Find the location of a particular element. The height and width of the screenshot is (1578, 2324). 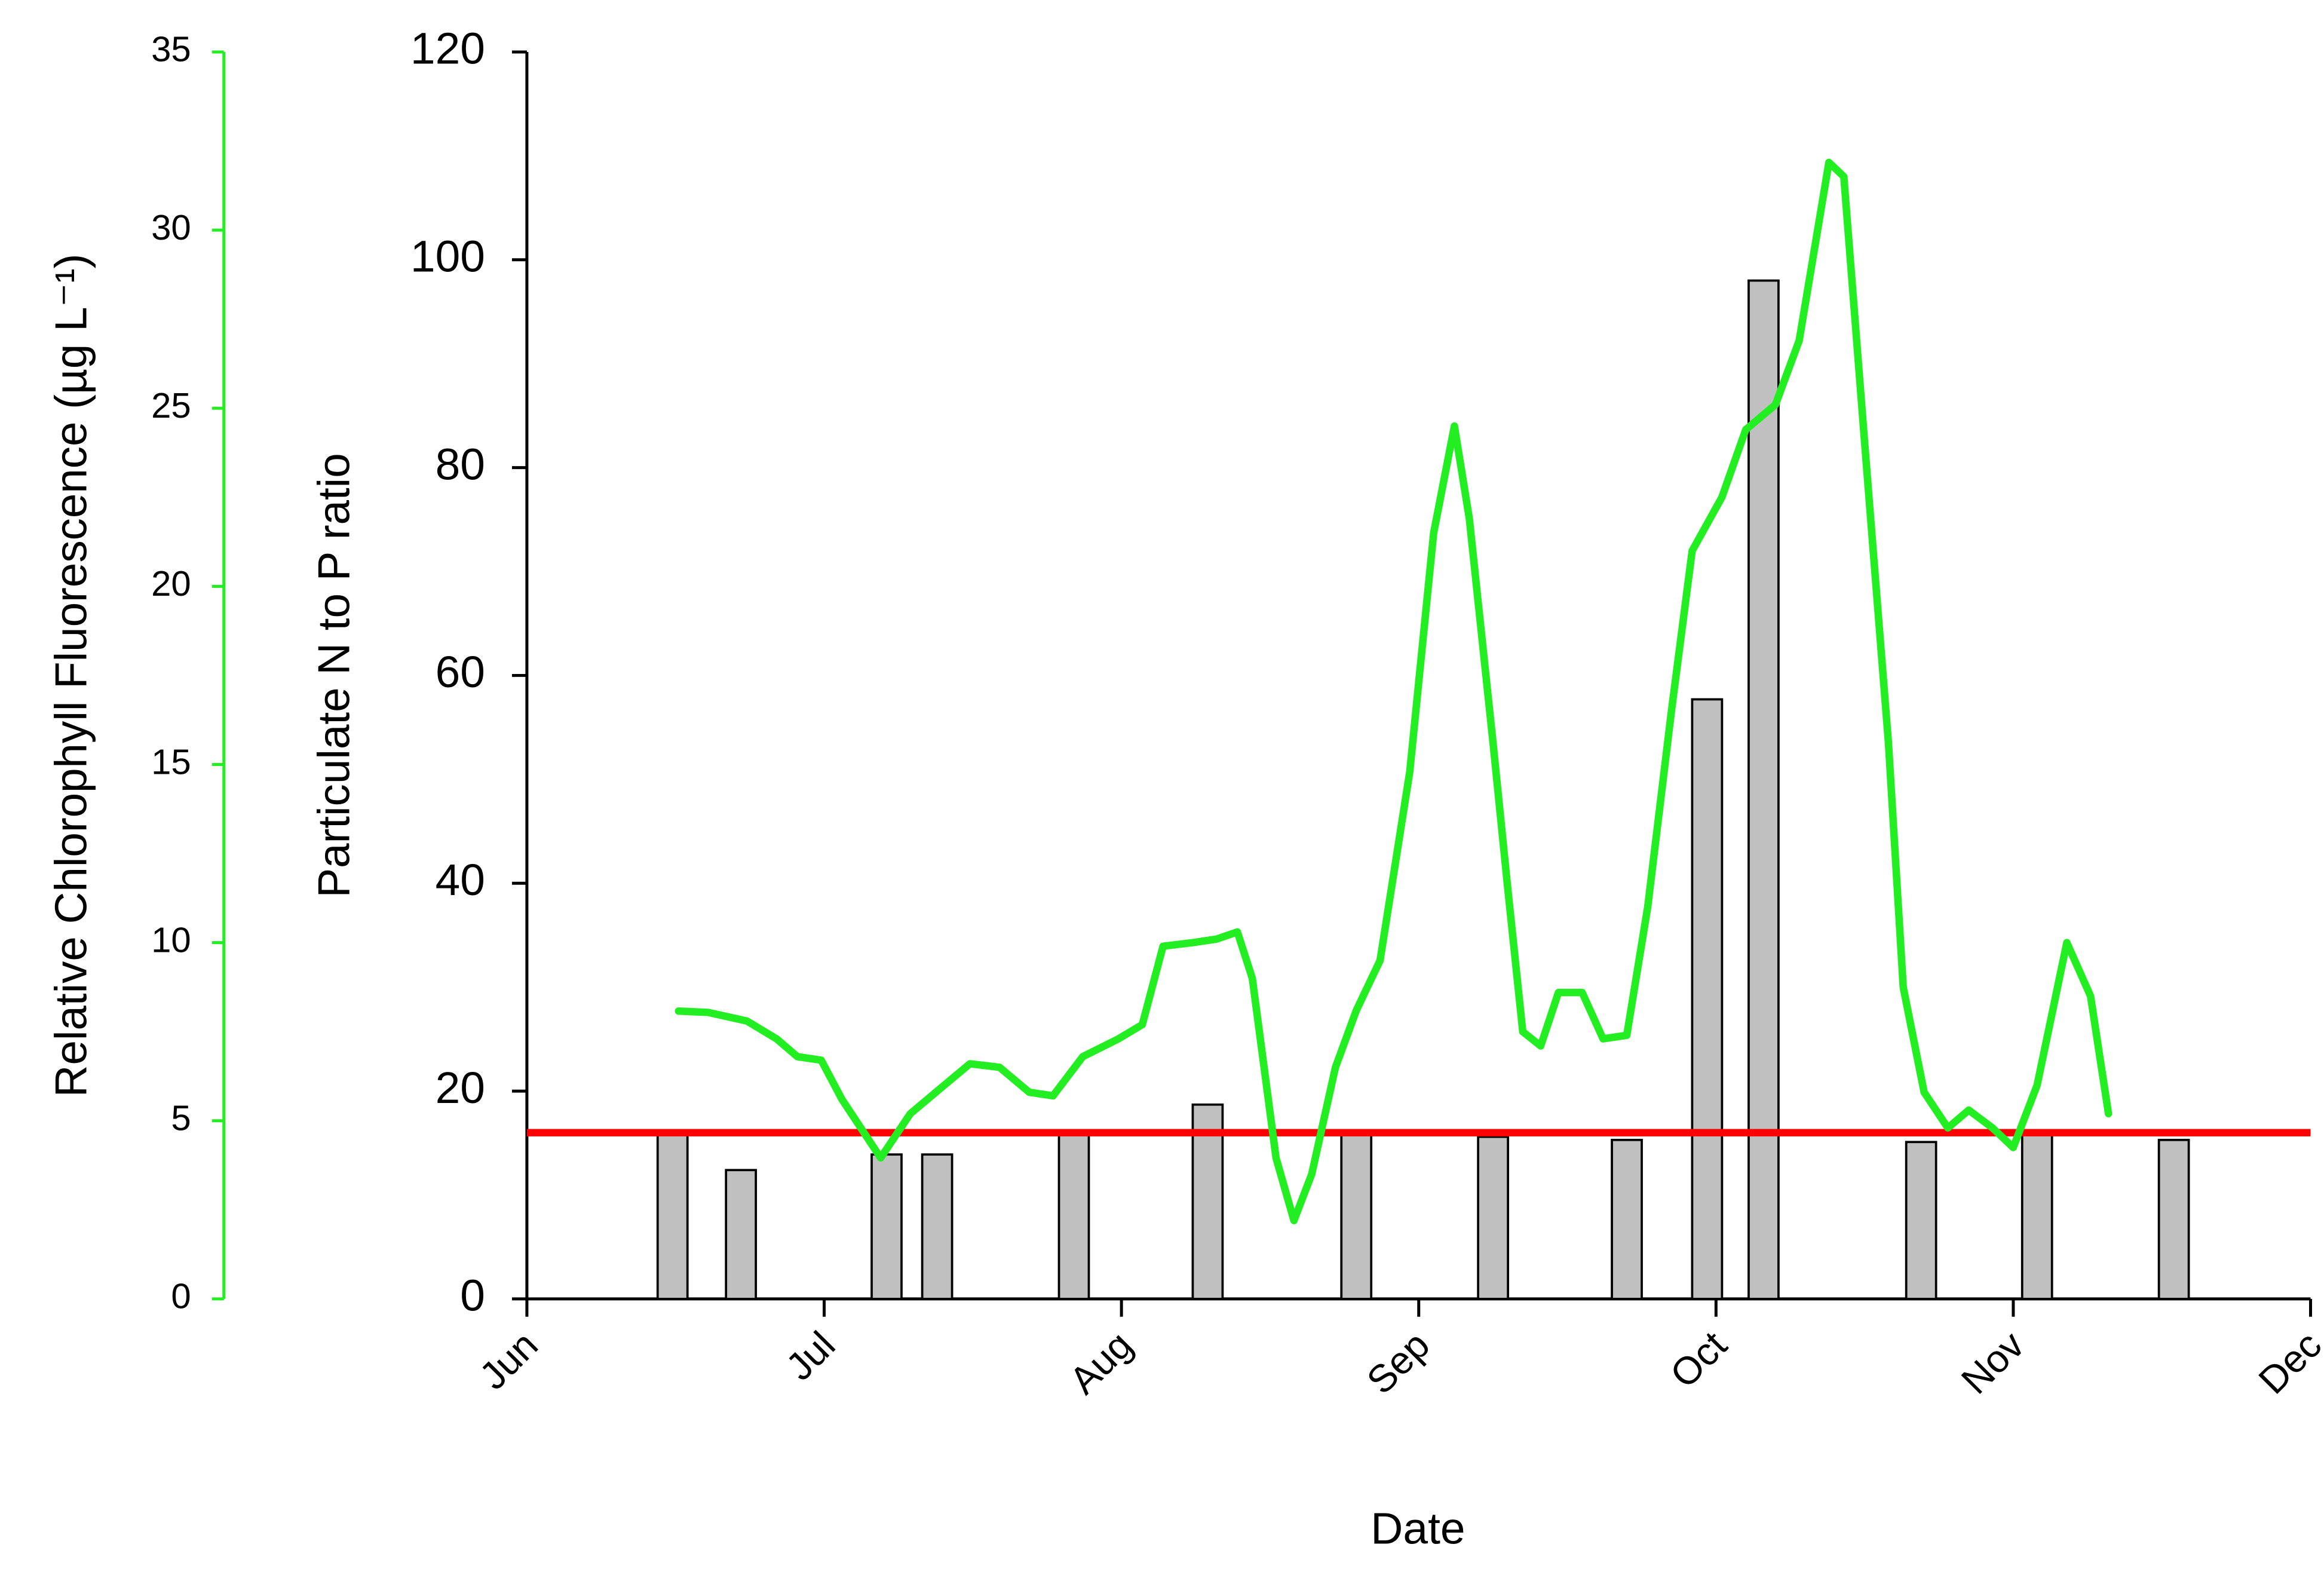

y-tick-label: 100 is located at coordinates (447, 256).